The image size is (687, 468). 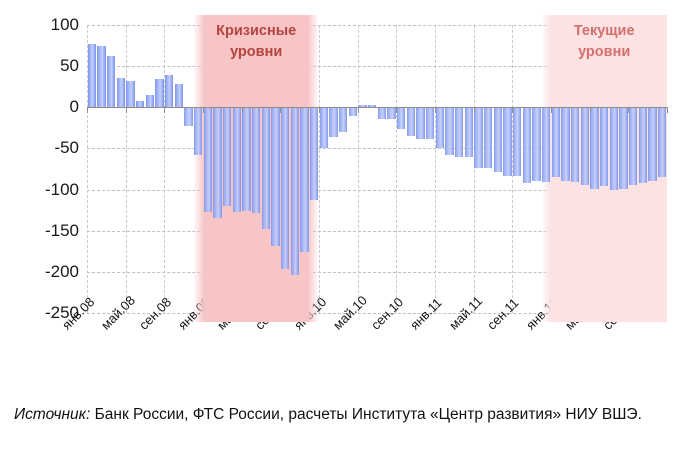 What do you see at coordinates (64, 24) in the screenshot?
I see `y-tick-label: 100` at bounding box center [64, 24].